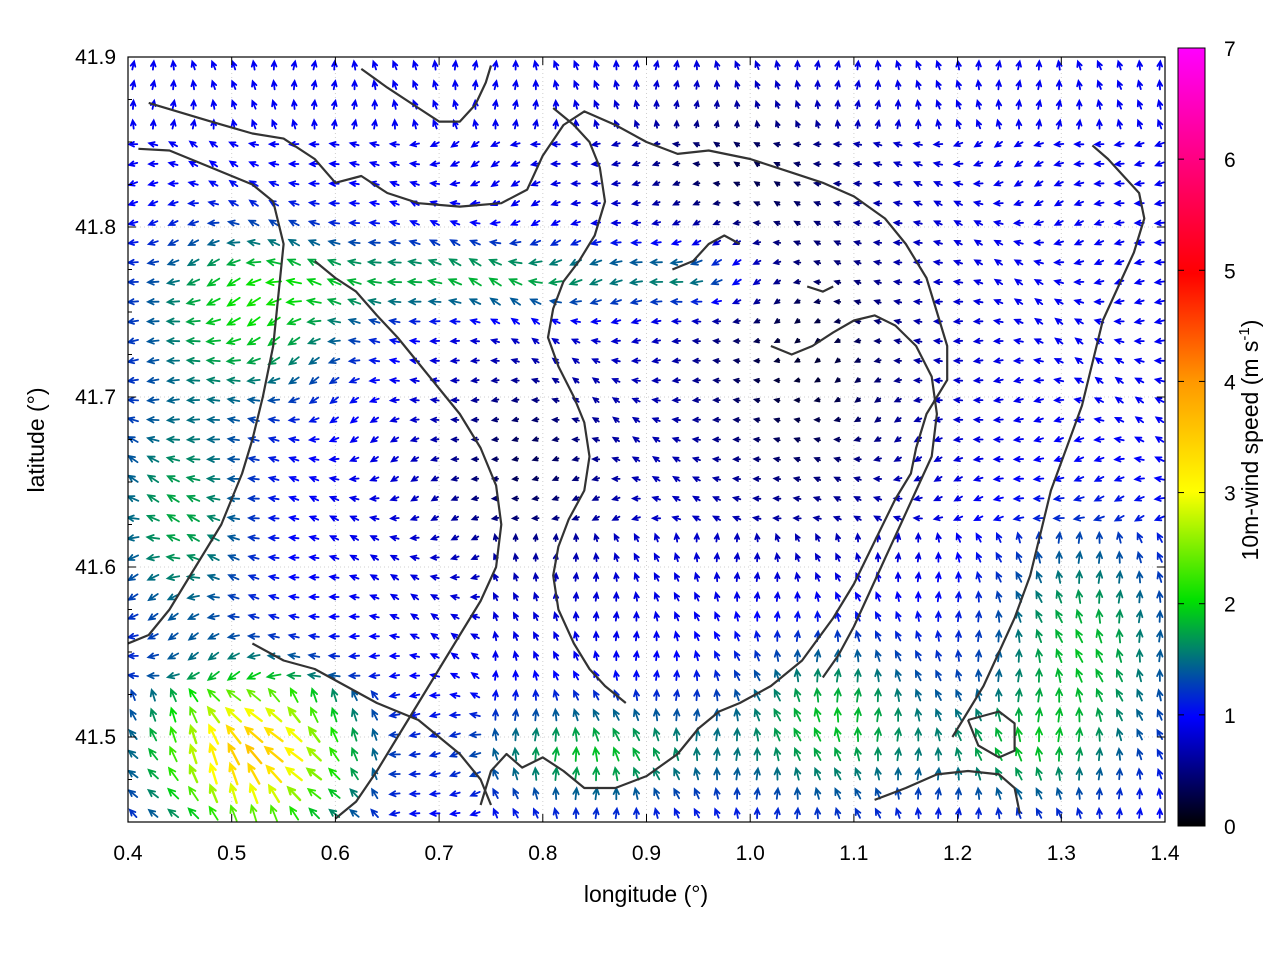  I want to click on colorbar-tick-label: 2, so click(1230, 605).